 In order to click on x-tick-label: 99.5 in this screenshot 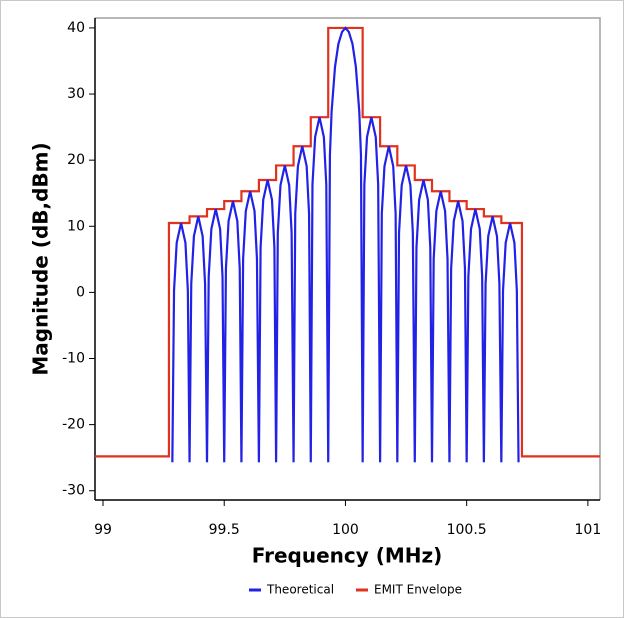, I will do `click(224, 530)`.